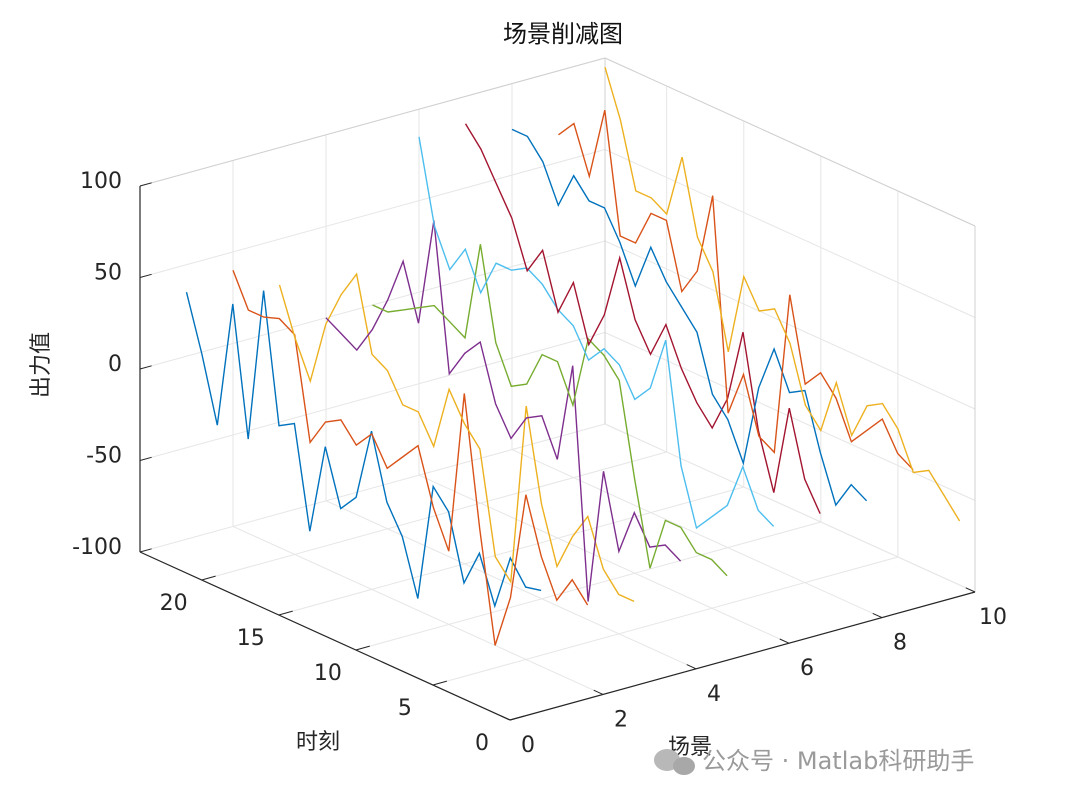 The image size is (1080, 802). What do you see at coordinates (174, 603) in the screenshot?
I see `y-tick-label: 20` at bounding box center [174, 603].